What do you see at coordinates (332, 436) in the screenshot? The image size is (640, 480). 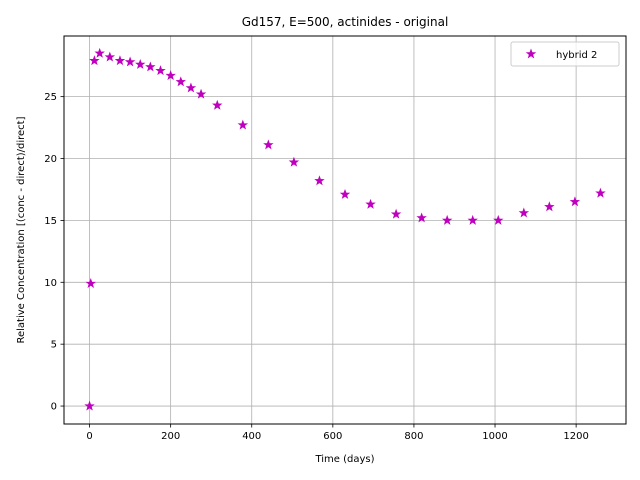 I see `x-tick-label: 600` at bounding box center [332, 436].